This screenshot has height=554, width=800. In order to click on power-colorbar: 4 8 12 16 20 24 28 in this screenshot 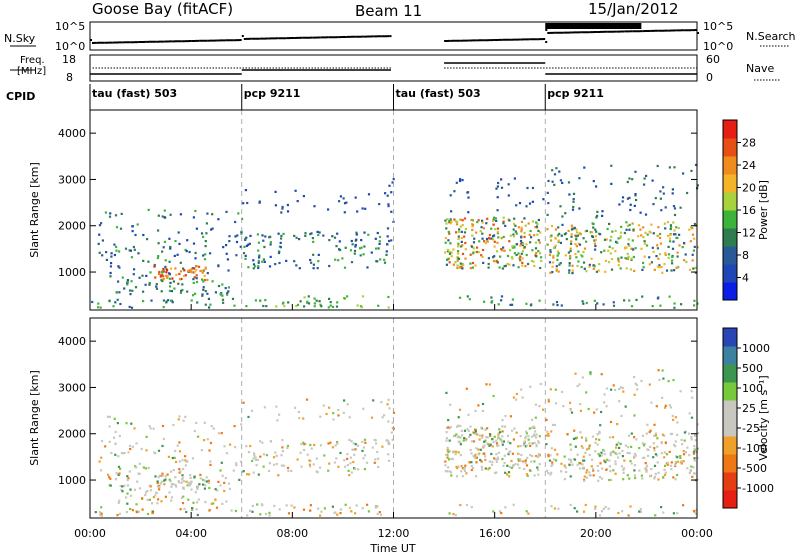, I will do `click(739, 210)`.